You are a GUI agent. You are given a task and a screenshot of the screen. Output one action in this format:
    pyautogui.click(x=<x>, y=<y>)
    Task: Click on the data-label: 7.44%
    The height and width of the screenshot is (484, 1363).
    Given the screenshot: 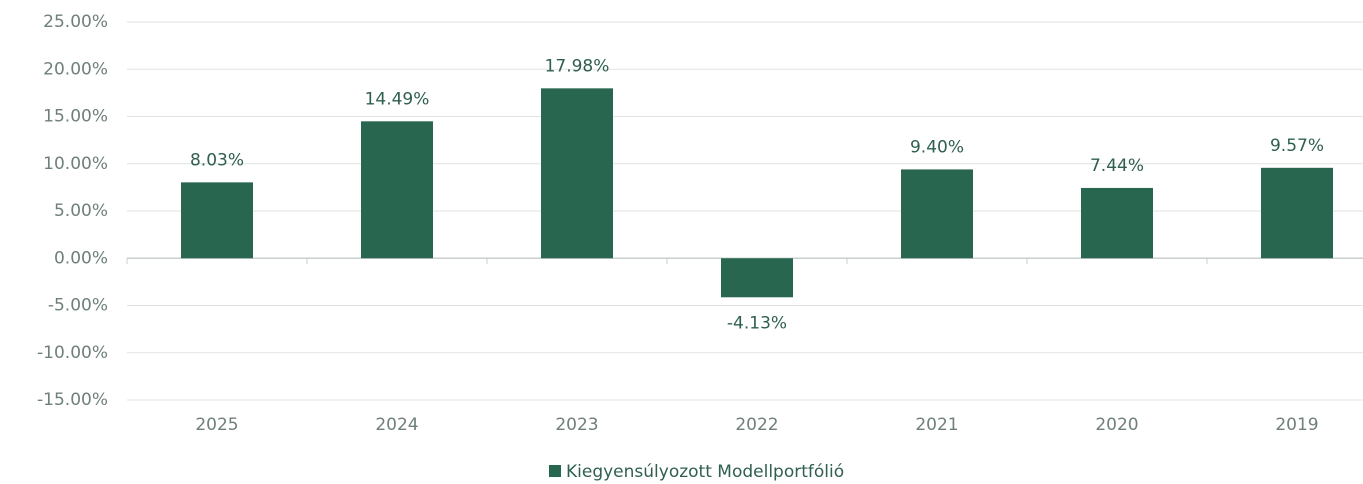 What is the action you would take?
    pyautogui.click(x=1117, y=166)
    